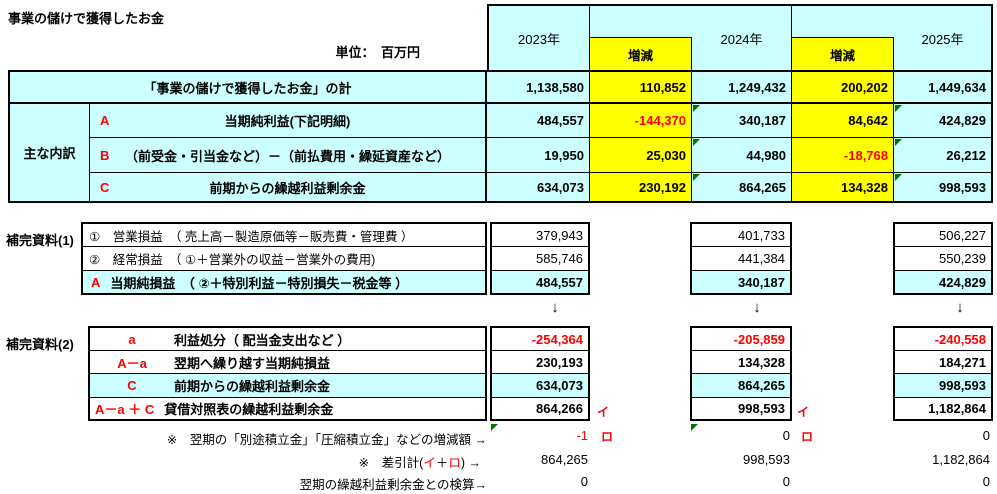 The height and width of the screenshot is (494, 997). I want to click on row-b-delta2-value: -18,768, so click(843, 154).